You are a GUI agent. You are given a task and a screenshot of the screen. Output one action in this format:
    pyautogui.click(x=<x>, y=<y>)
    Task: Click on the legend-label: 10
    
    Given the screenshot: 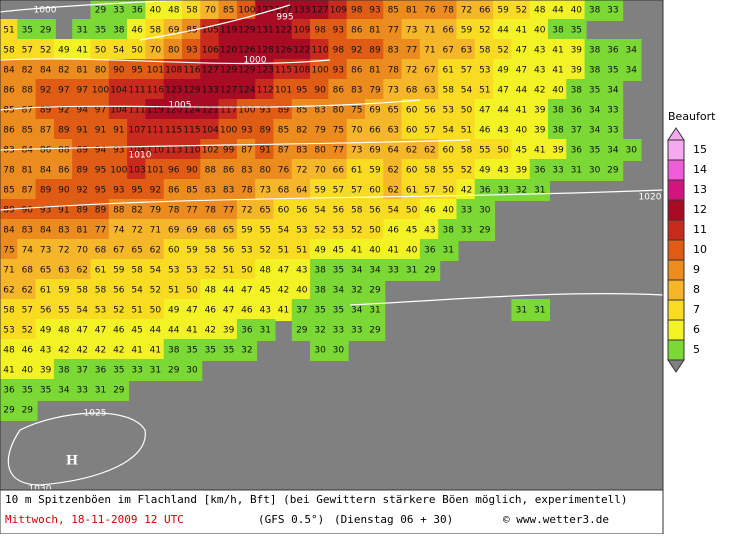 What is the action you would take?
    pyautogui.click(x=700, y=249)
    